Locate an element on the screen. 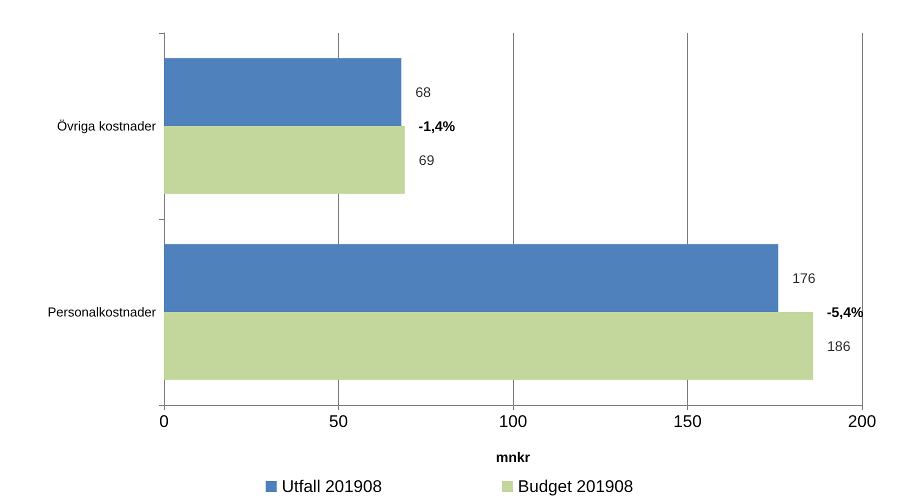 The height and width of the screenshot is (502, 899). data-label: 68 is located at coordinates (423, 92).